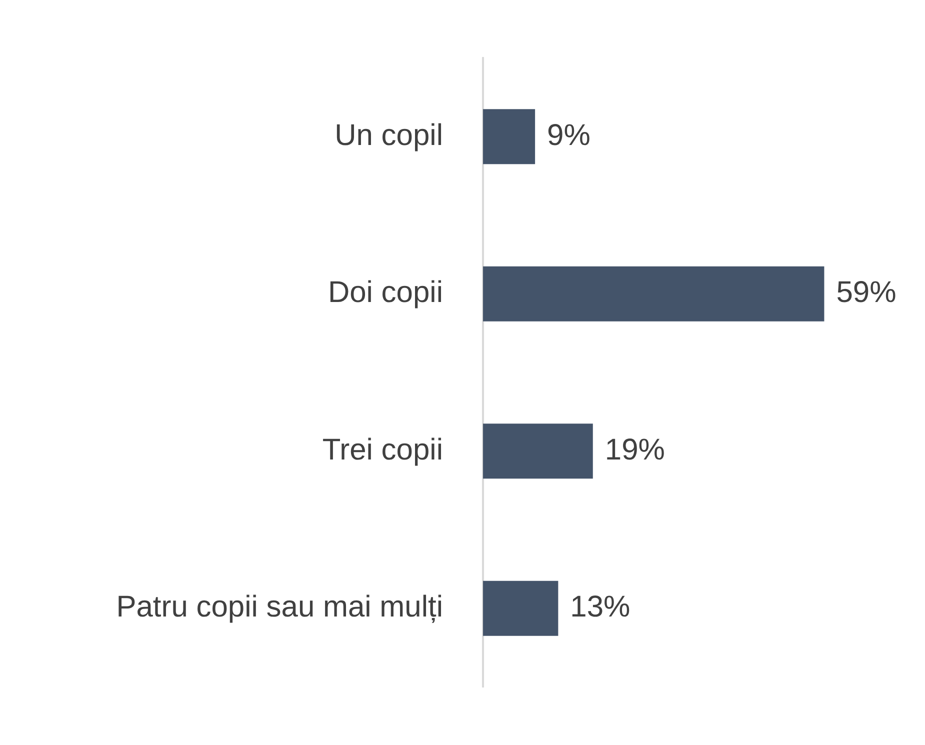  Describe the element at coordinates (279, 607) in the screenshot. I see `y-tick-label: Patru copii sau mai mulți` at that location.